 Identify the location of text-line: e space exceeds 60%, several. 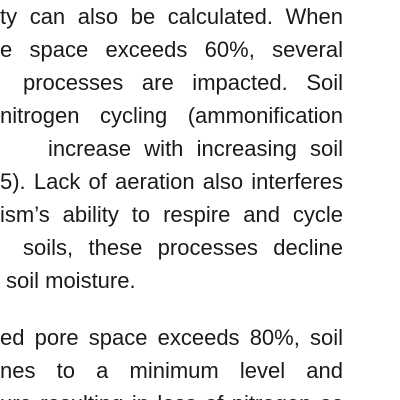
(171, 49).